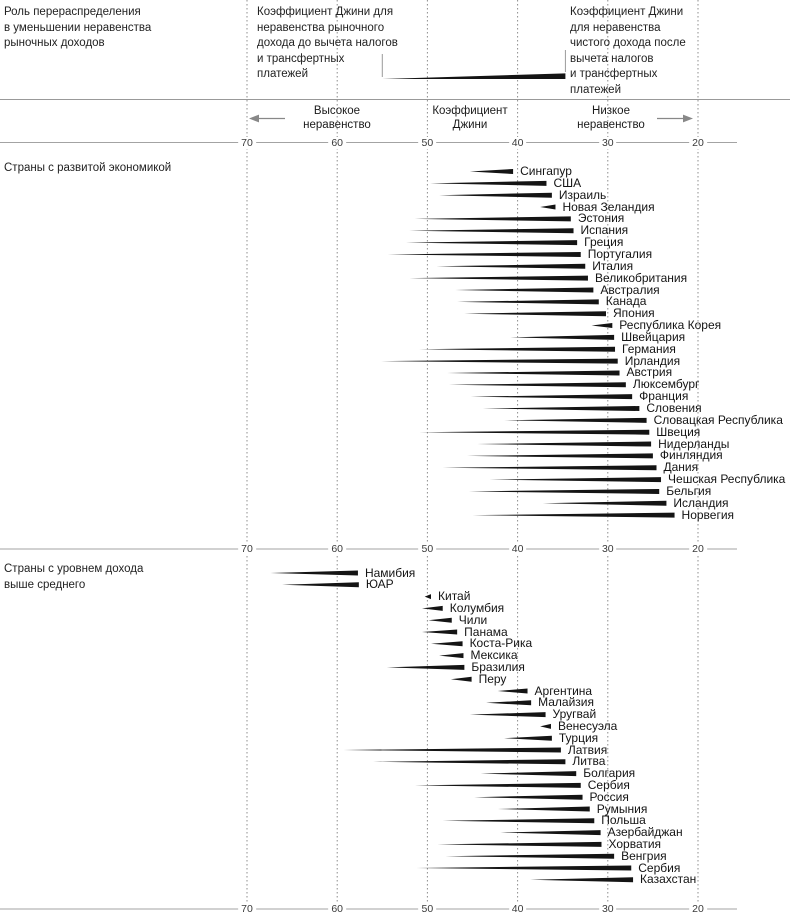 The height and width of the screenshot is (916, 790). Describe the element at coordinates (623, 820) in the screenshot. I see `country-label: Польша` at that location.